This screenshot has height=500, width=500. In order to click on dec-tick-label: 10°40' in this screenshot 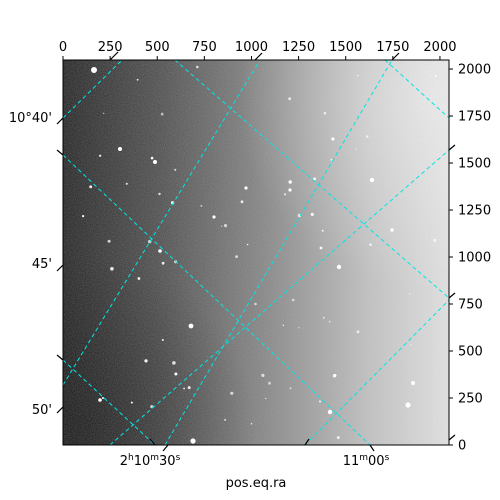, I will do `click(30, 118)`.